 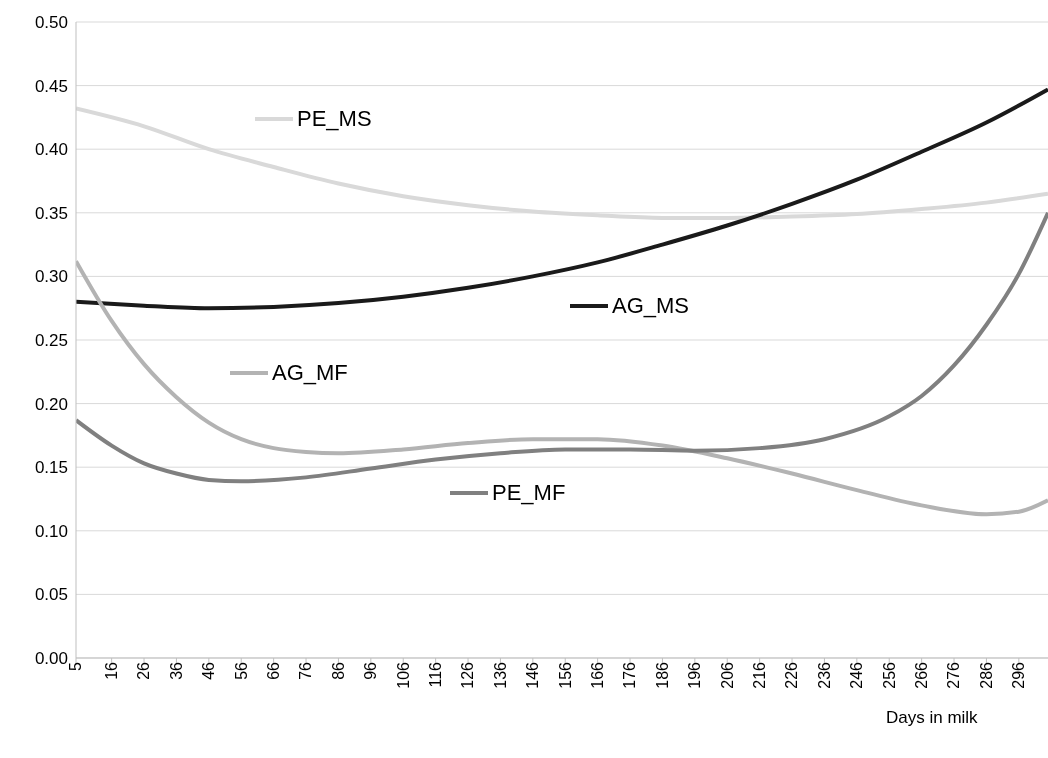 What do you see at coordinates (51, 277) in the screenshot?
I see `y-tick-label: 0.30` at bounding box center [51, 277].